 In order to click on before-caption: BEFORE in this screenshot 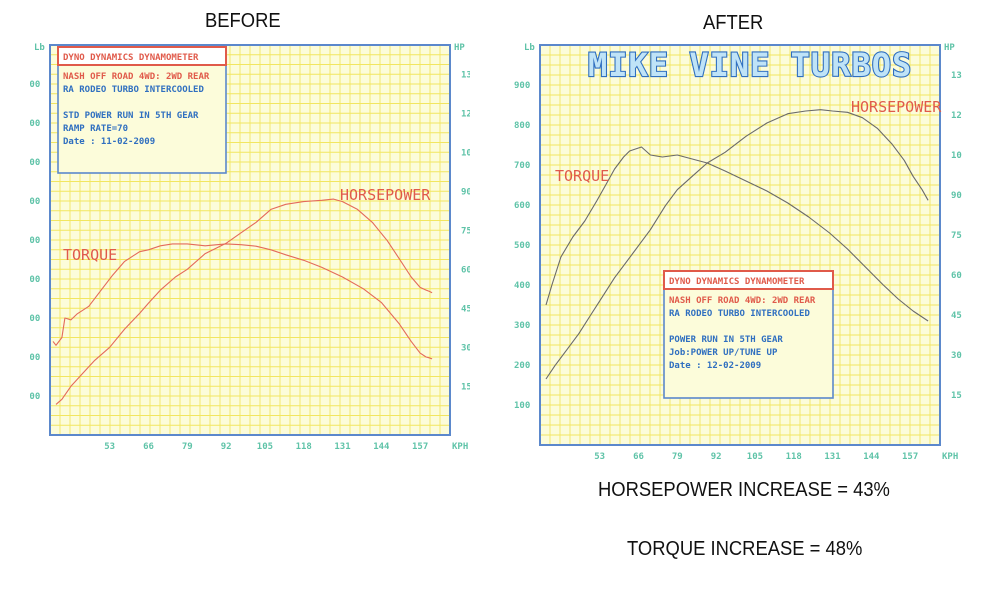, I will do `click(243, 21)`.